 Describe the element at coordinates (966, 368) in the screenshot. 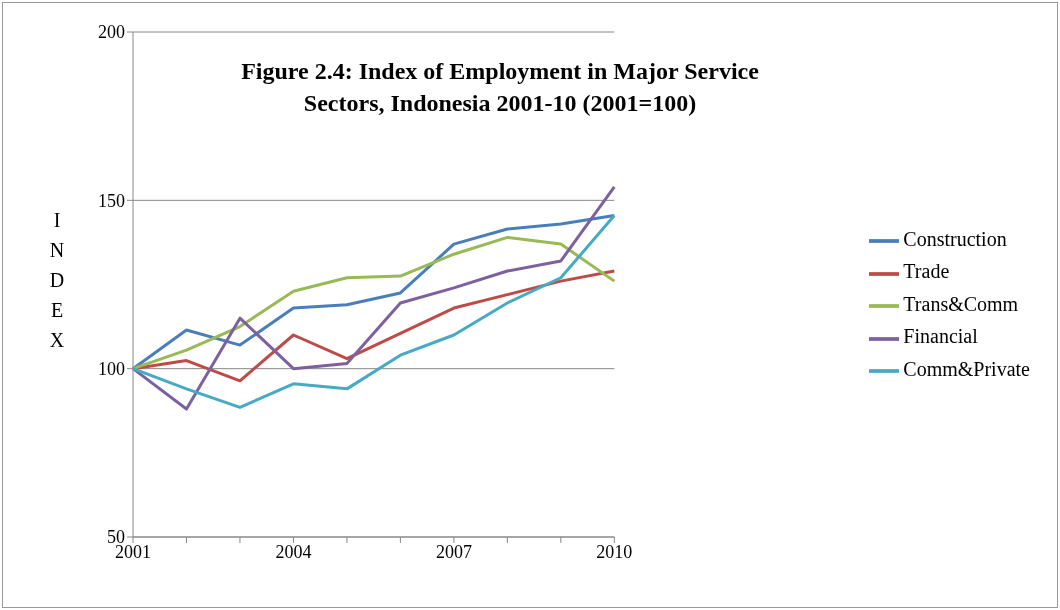

I see `legend-label: Comm&Private` at that location.